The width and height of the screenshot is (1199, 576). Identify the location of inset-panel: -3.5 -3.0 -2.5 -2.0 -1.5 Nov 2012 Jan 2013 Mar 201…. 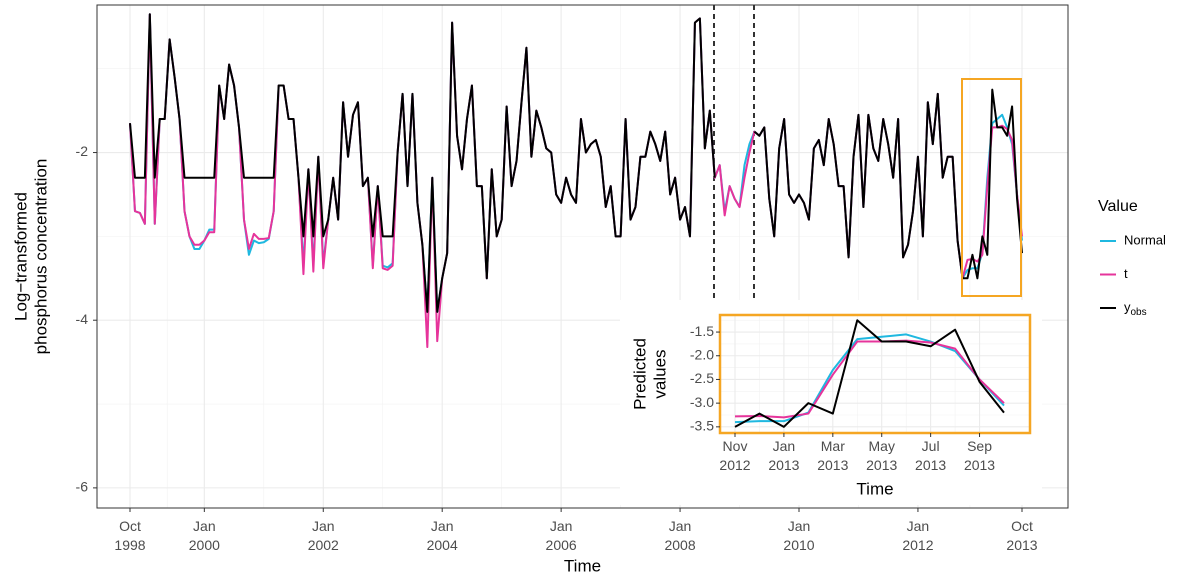
(831, 402).